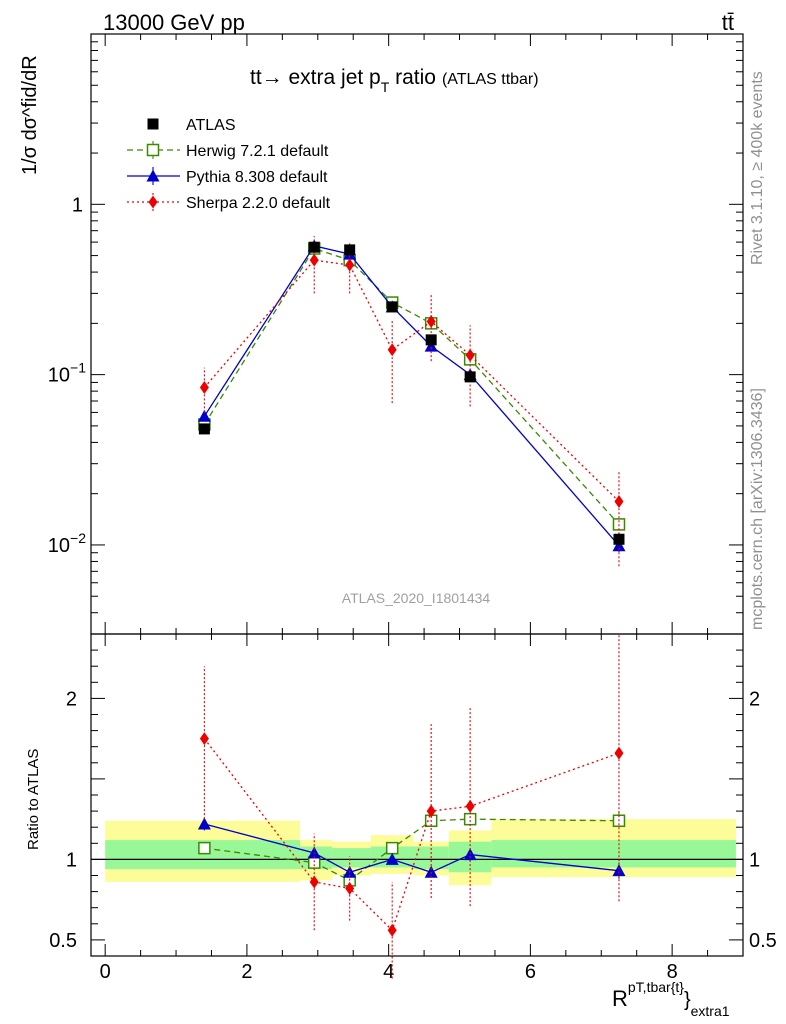  Describe the element at coordinates (687, 1000) in the screenshot. I see `x-axis-label-close: }` at that location.